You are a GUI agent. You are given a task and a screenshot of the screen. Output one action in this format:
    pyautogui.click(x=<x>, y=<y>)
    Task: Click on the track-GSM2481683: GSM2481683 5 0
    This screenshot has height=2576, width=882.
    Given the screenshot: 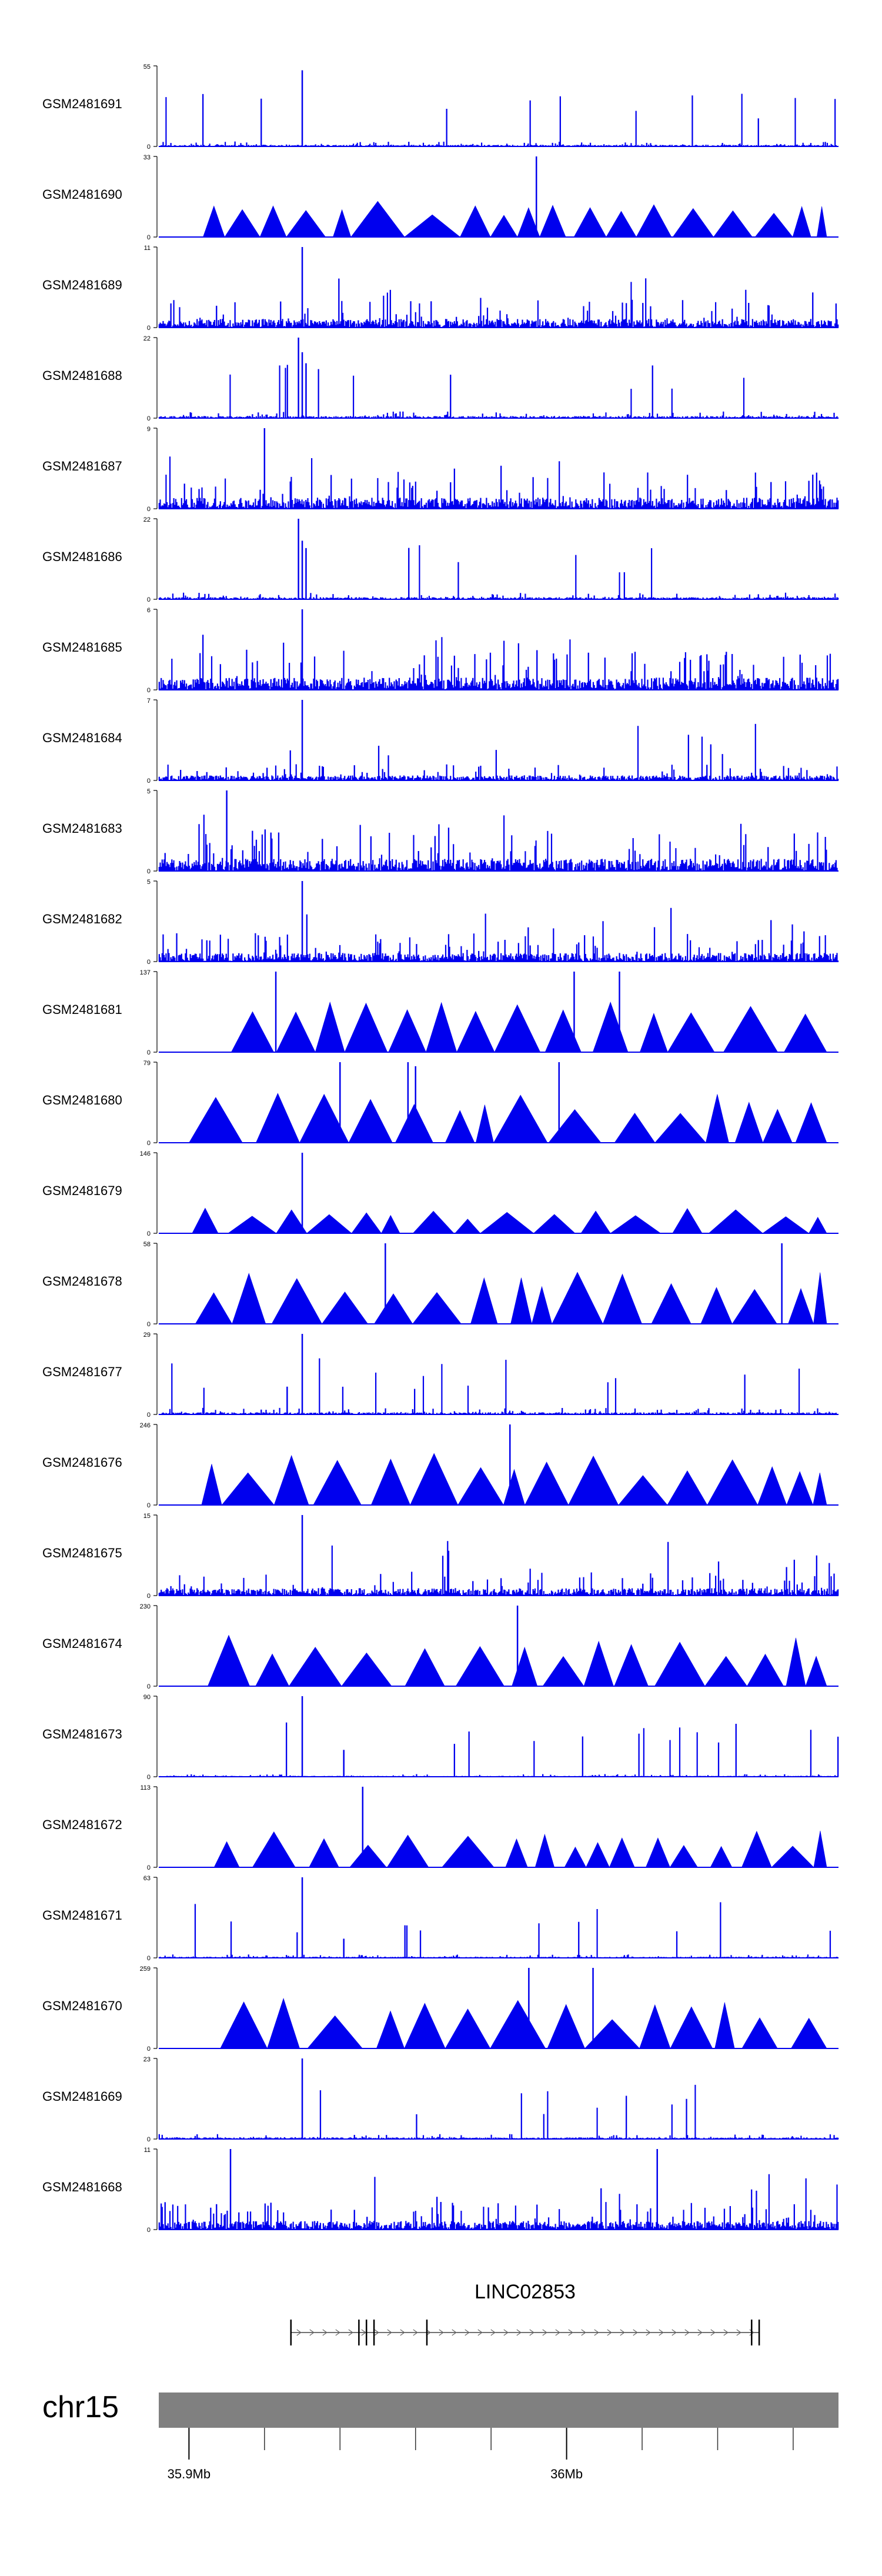 What is the action you would take?
    pyautogui.click(x=440, y=831)
    